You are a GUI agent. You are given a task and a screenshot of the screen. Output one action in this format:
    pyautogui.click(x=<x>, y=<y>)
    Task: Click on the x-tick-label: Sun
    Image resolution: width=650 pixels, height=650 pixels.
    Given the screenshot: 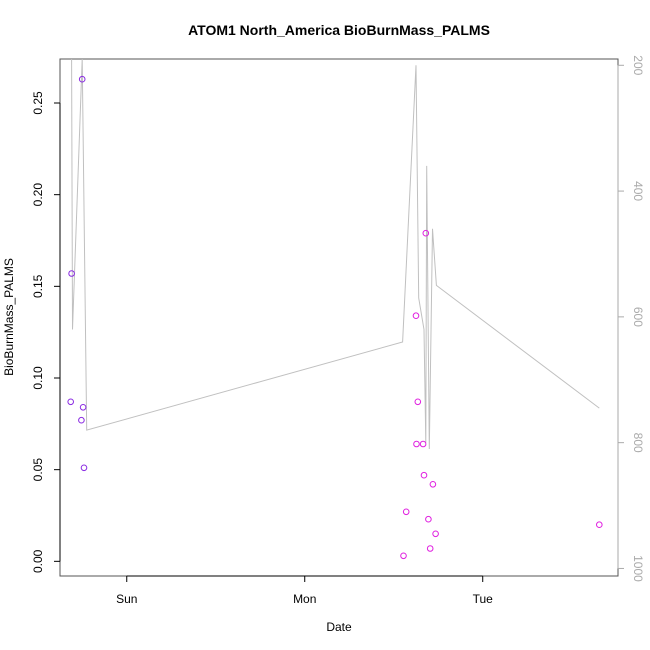 What is the action you would take?
    pyautogui.click(x=126, y=599)
    